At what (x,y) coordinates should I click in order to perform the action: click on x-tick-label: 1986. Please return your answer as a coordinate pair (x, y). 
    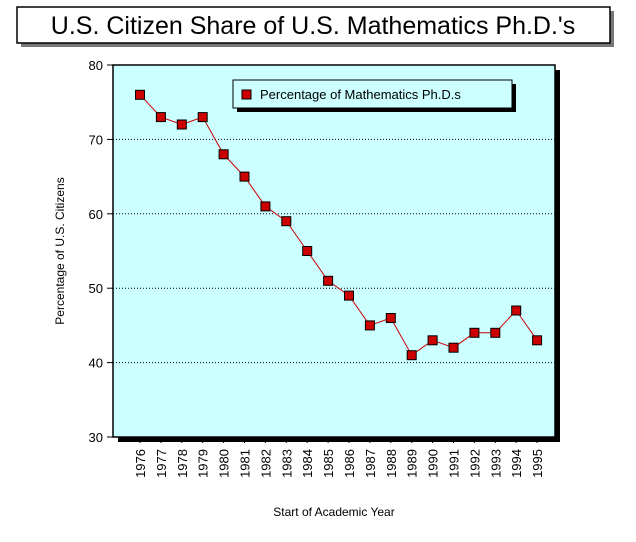
    Looking at the image, I should click on (349, 463).